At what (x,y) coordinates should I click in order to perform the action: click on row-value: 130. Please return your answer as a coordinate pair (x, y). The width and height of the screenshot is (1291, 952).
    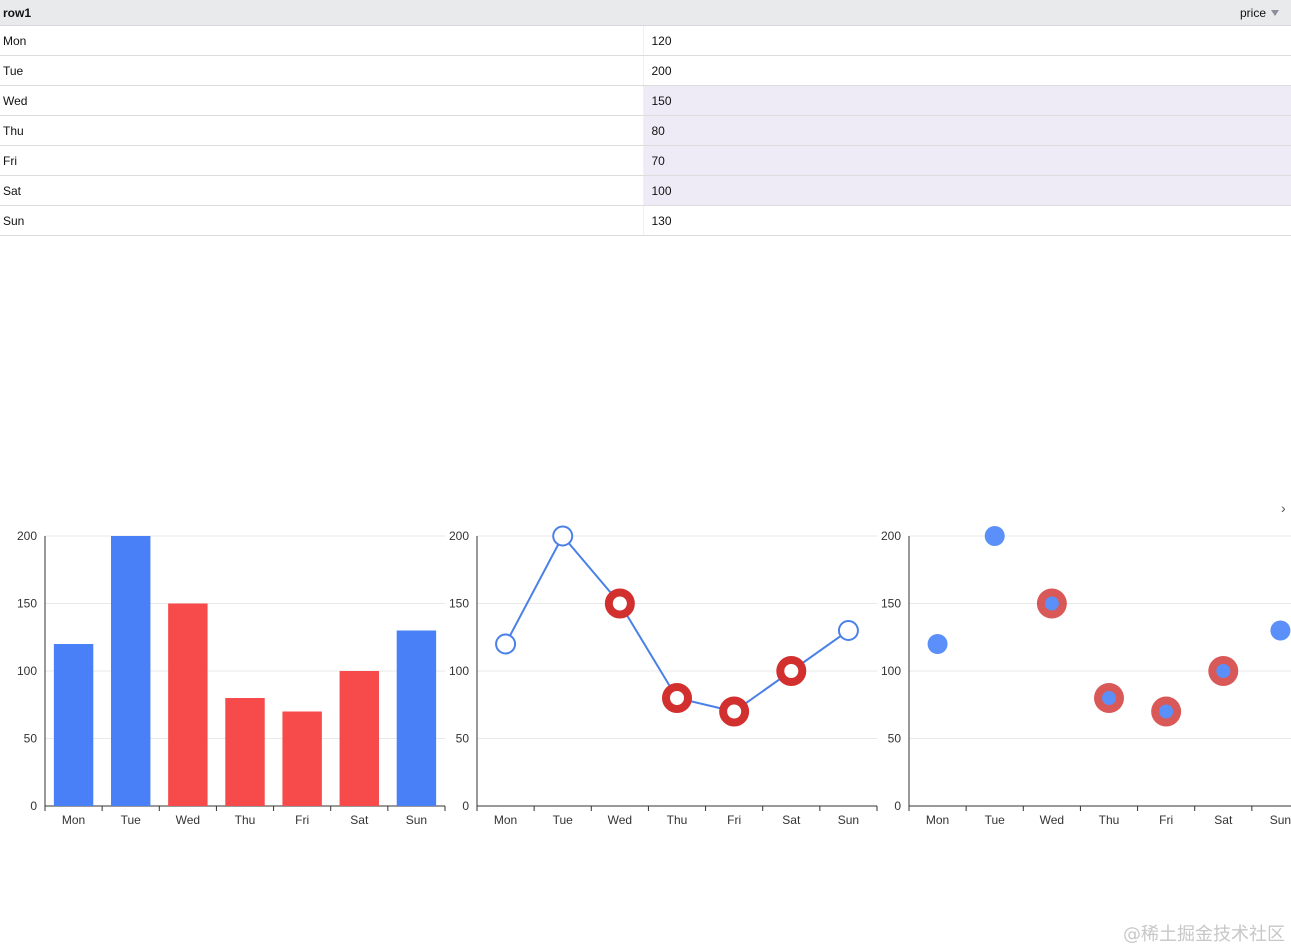
    Looking at the image, I should click on (966, 220).